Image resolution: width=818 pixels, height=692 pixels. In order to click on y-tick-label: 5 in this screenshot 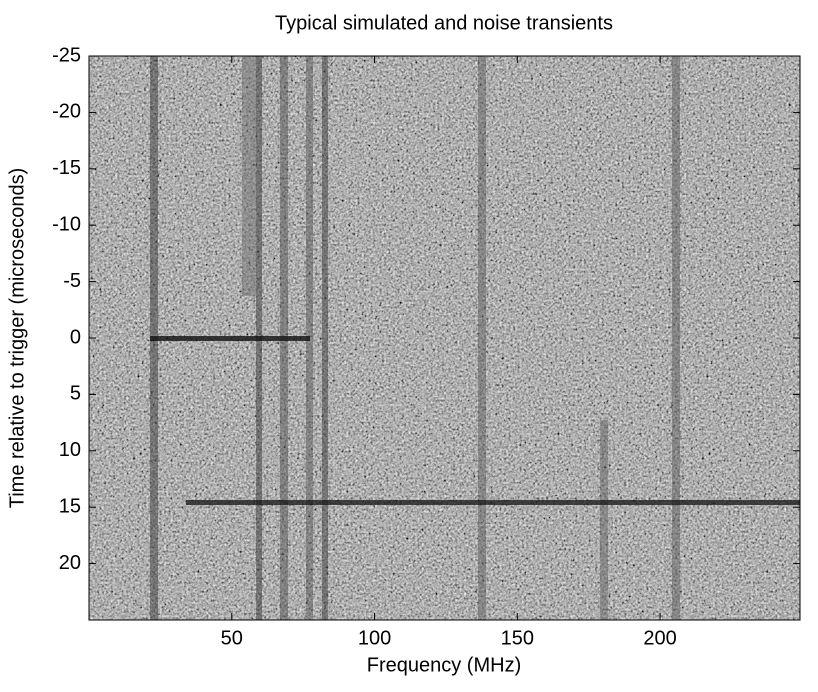, I will do `click(75, 394)`.